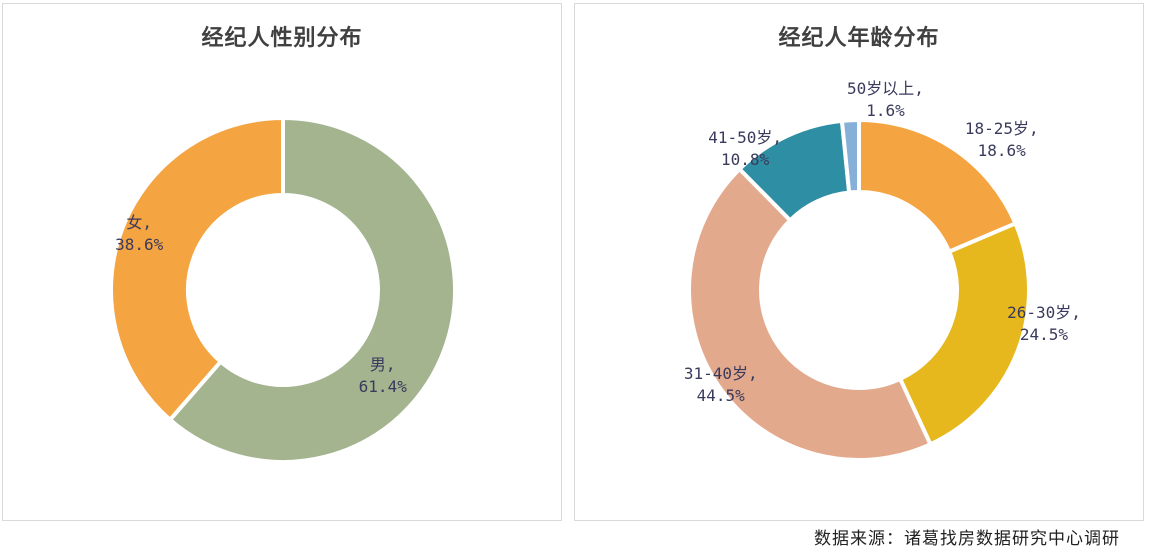  What do you see at coordinates (1044, 312) in the screenshot?
I see `slice-category-label: 26-30岁,` at bounding box center [1044, 312].